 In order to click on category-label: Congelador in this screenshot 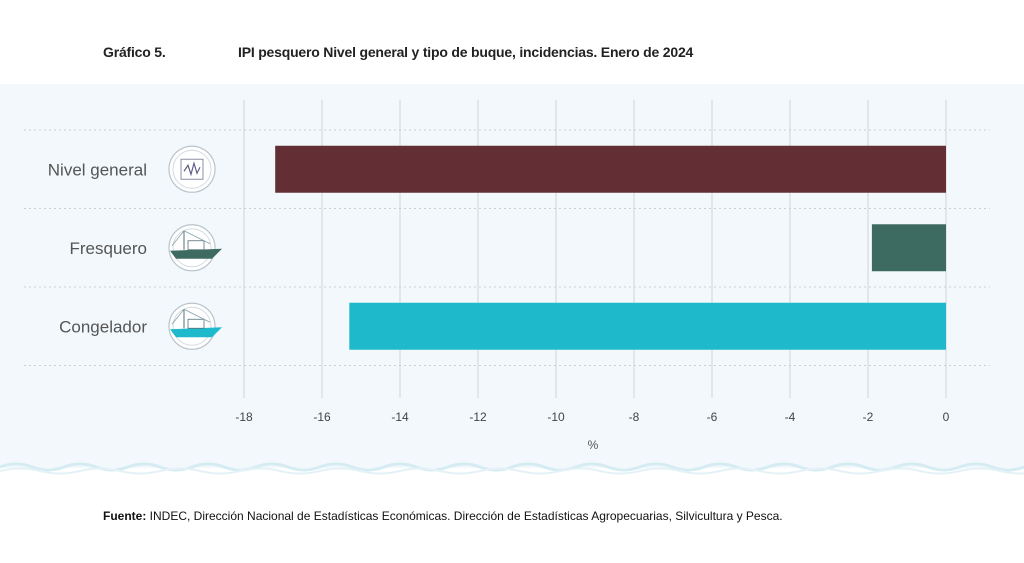, I will do `click(103, 326)`.